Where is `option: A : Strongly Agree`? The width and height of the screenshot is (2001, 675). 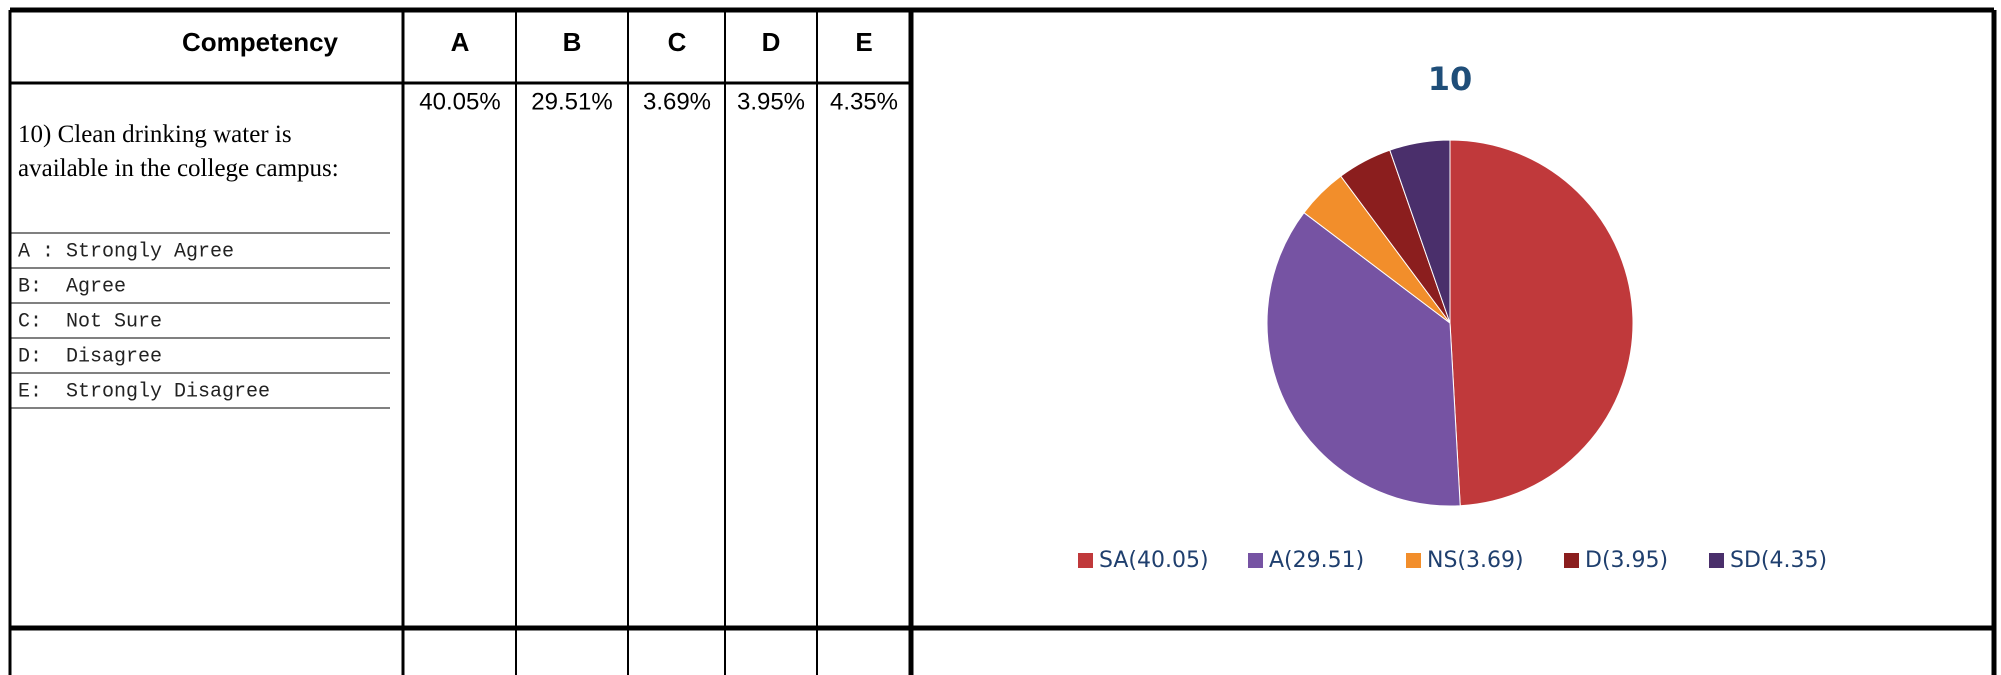 option: A : Strongly Agree is located at coordinates (126, 251).